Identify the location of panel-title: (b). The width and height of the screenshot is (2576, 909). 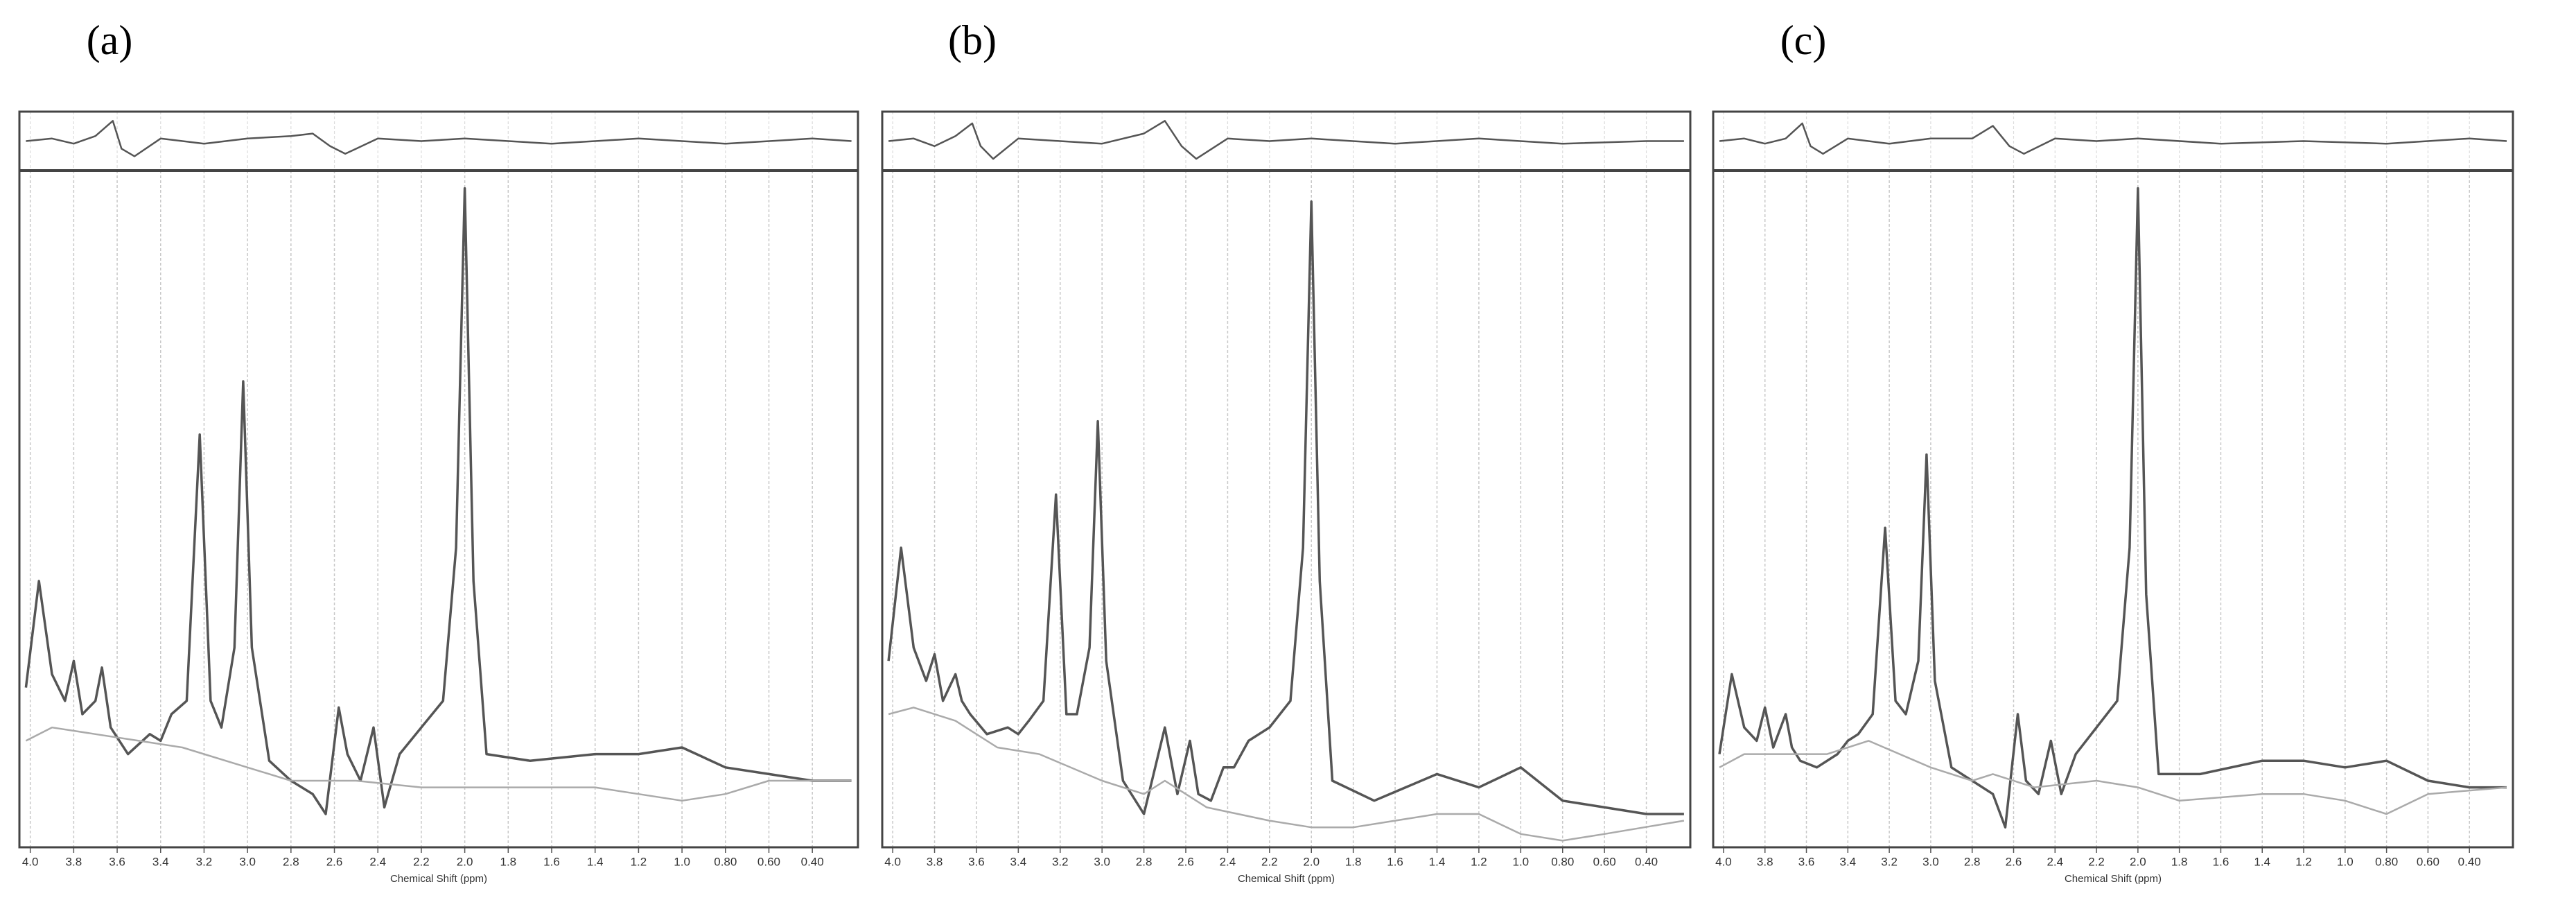
(972, 40).